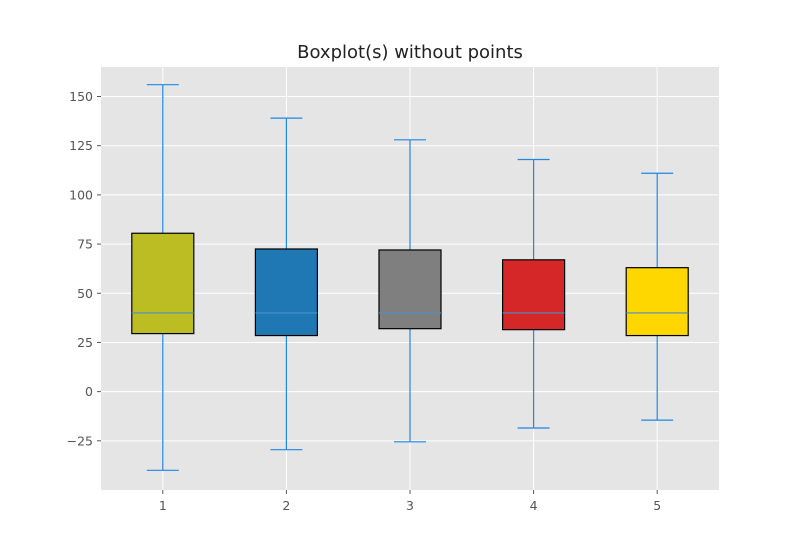 This screenshot has height=550, width=800. What do you see at coordinates (163, 505) in the screenshot?
I see `x-tick-label: 1` at bounding box center [163, 505].